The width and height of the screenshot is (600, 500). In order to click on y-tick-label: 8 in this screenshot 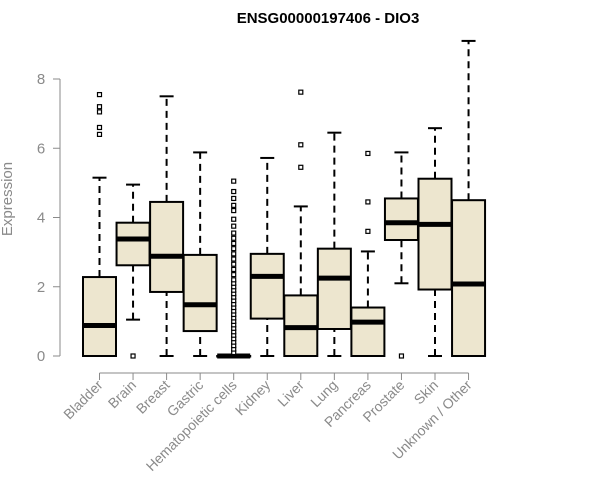, I will do `click(41, 79)`.